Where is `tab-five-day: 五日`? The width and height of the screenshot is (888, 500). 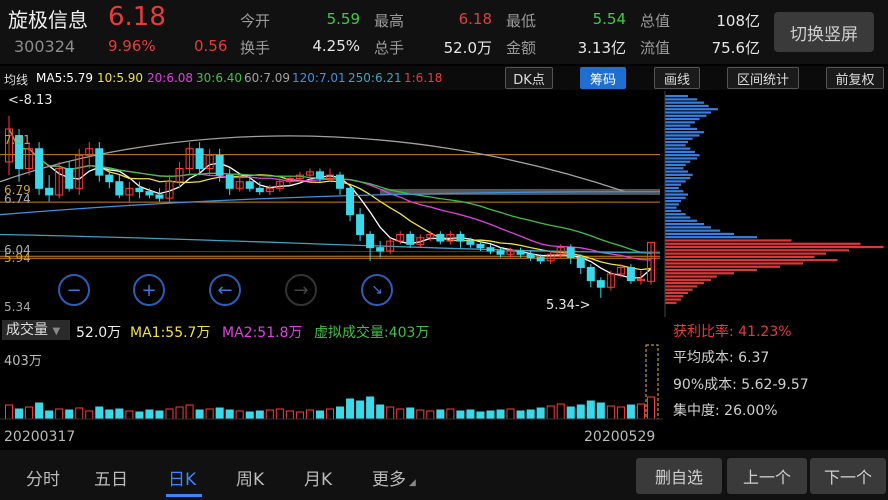
tab-five-day: 五日 is located at coordinates (111, 480).